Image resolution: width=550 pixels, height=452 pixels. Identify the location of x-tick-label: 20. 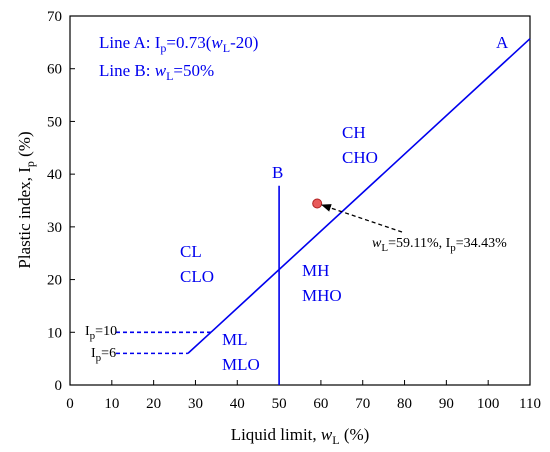
(153, 404).